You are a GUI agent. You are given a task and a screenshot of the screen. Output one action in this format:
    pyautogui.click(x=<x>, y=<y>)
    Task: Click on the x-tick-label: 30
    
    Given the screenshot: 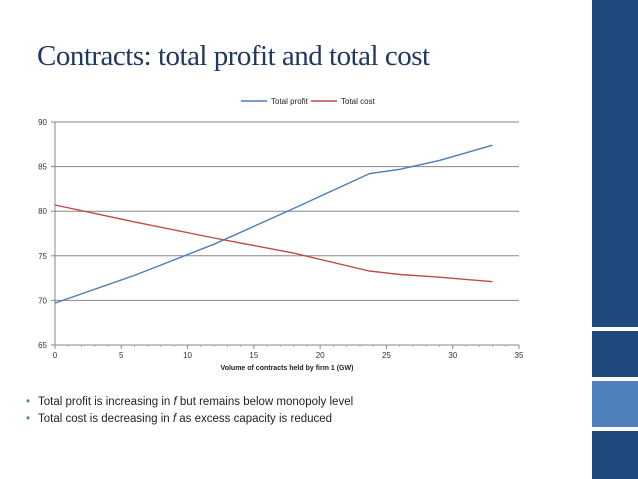 What is the action you would take?
    pyautogui.click(x=452, y=355)
    